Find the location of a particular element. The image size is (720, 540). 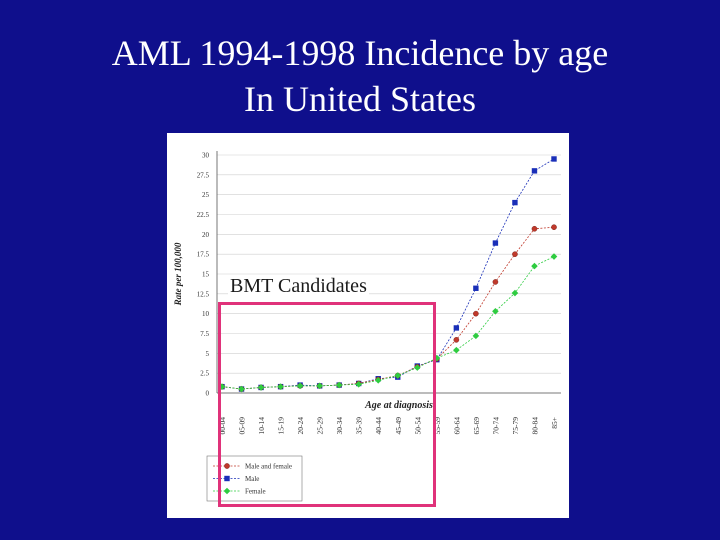

y-tick-label: 20 is located at coordinates (206, 235).